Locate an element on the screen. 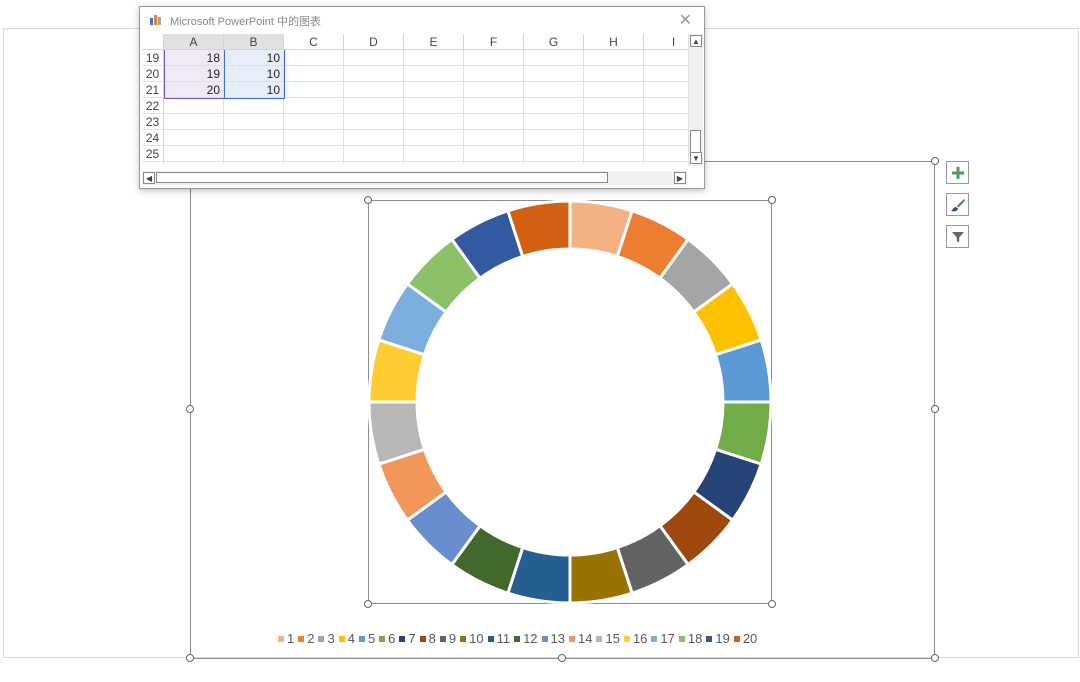 The width and height of the screenshot is (1080, 682). legend-item: 17 is located at coordinates (663, 638).